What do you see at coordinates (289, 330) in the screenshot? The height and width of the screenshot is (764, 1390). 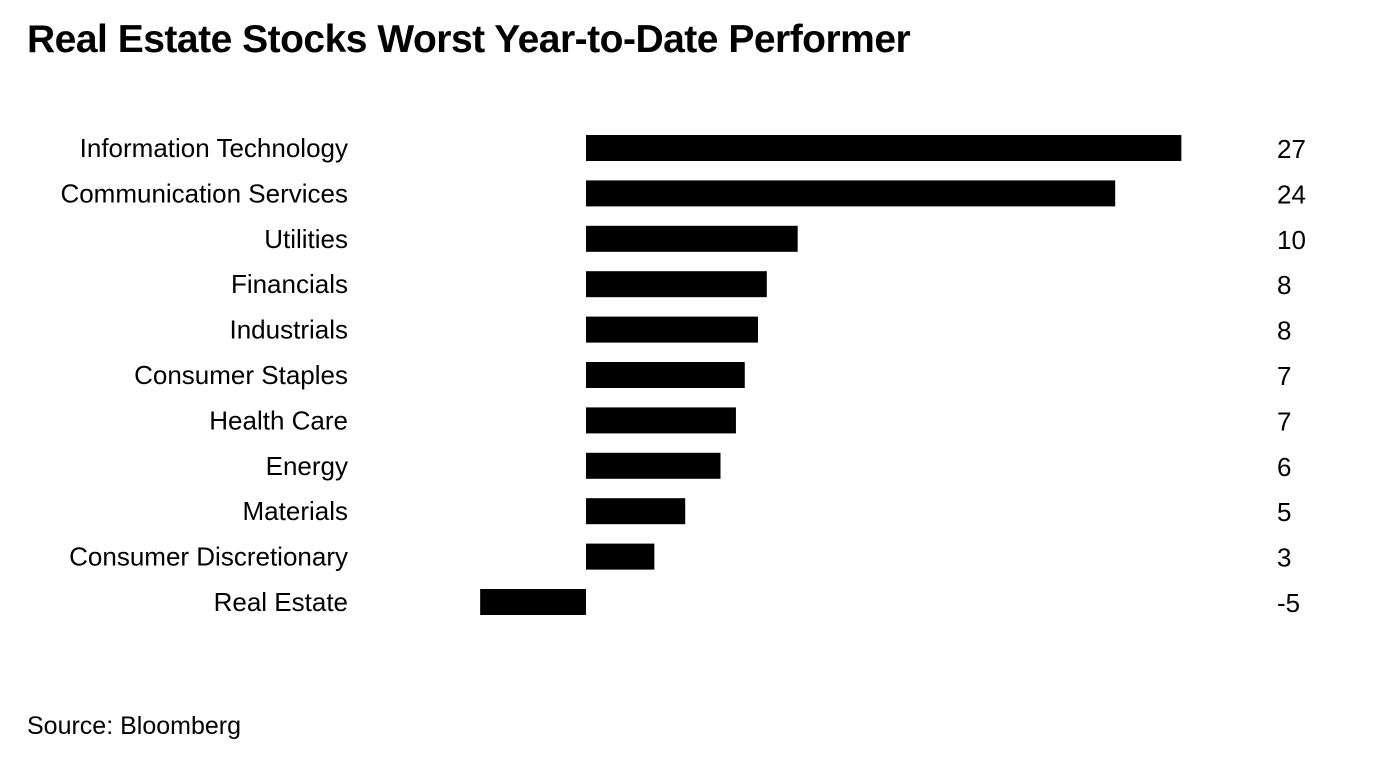 I see `category-label: Industrials` at bounding box center [289, 330].